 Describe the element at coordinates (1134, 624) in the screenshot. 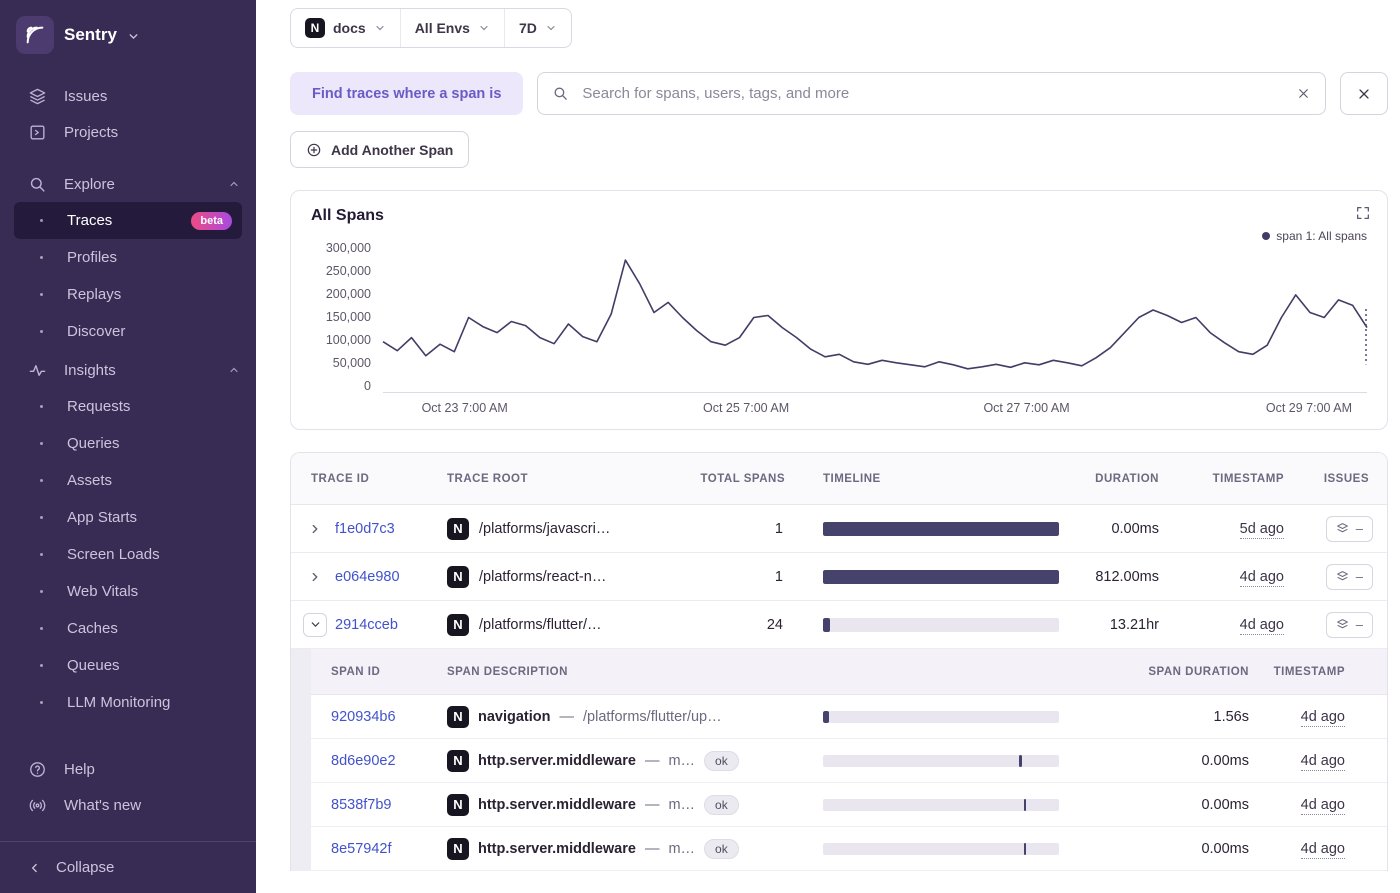

I see `duration-value: 13.21hr` at that location.